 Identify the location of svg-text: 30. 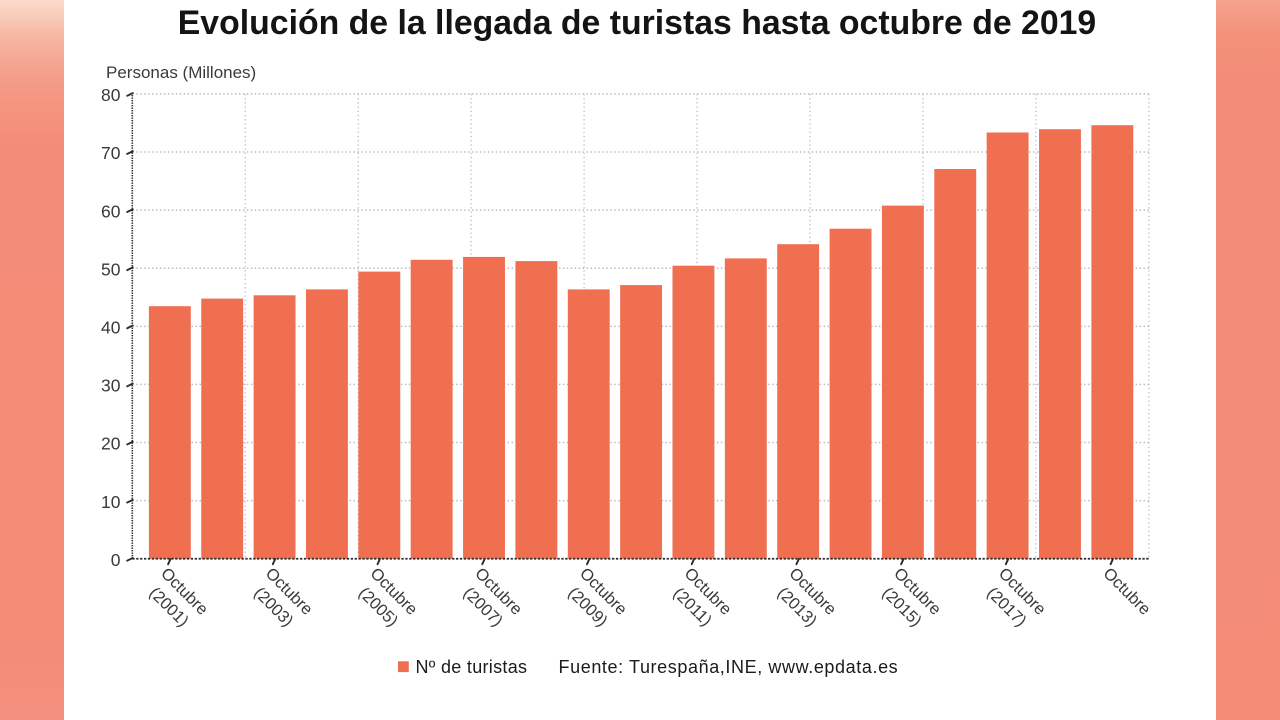
(111, 386).